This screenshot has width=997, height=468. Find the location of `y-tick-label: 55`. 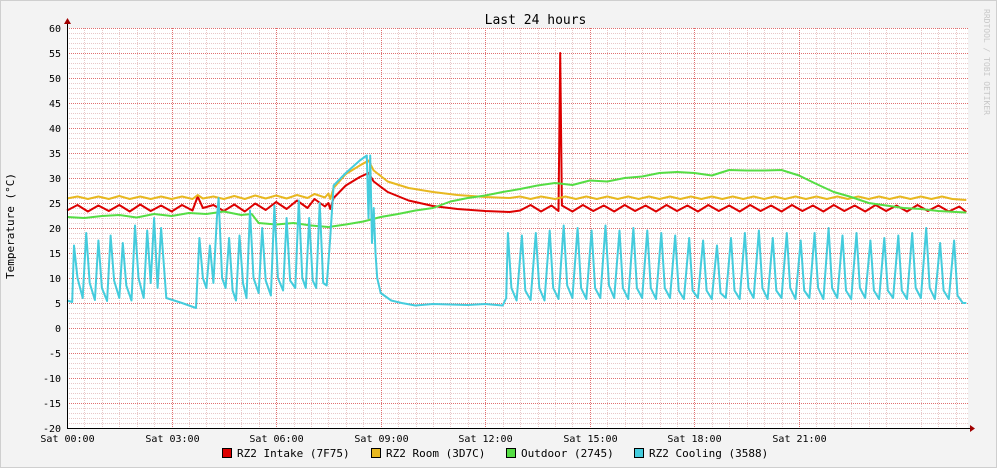

y-tick-label: 55 is located at coordinates (55, 54).